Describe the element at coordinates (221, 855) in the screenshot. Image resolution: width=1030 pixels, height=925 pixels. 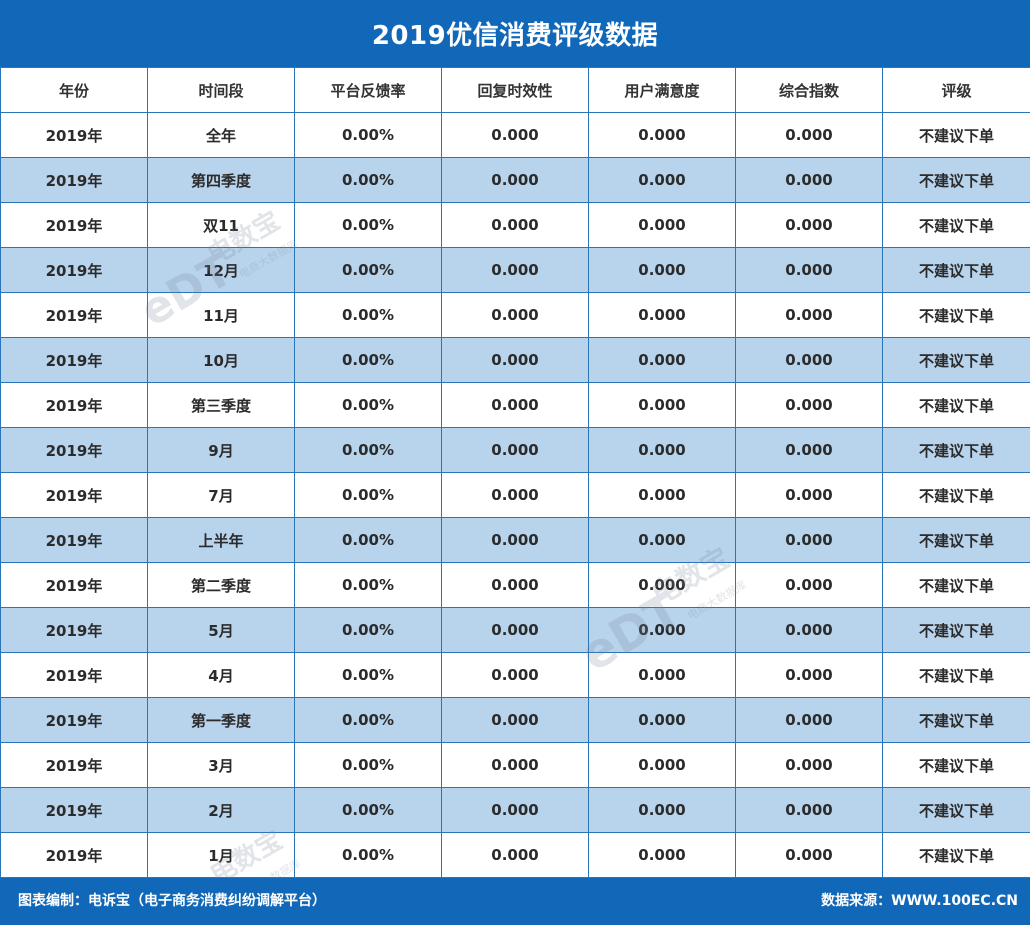
I see `table-cell: 1月` at that location.